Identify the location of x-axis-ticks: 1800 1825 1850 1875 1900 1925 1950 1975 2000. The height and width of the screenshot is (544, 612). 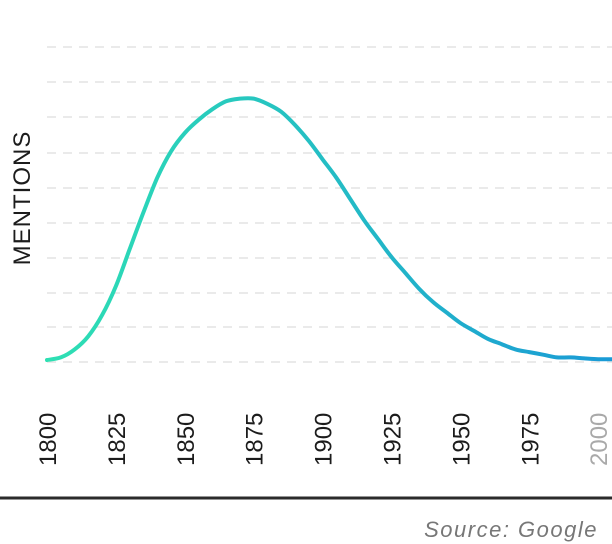
(323, 439).